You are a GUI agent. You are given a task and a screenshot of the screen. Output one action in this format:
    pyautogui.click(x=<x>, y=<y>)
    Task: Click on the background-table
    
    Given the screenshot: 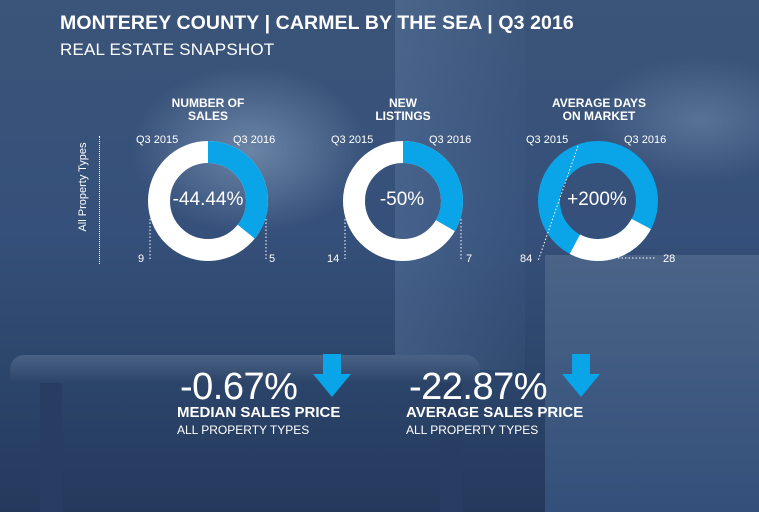 What is the action you would take?
    pyautogui.click(x=245, y=369)
    